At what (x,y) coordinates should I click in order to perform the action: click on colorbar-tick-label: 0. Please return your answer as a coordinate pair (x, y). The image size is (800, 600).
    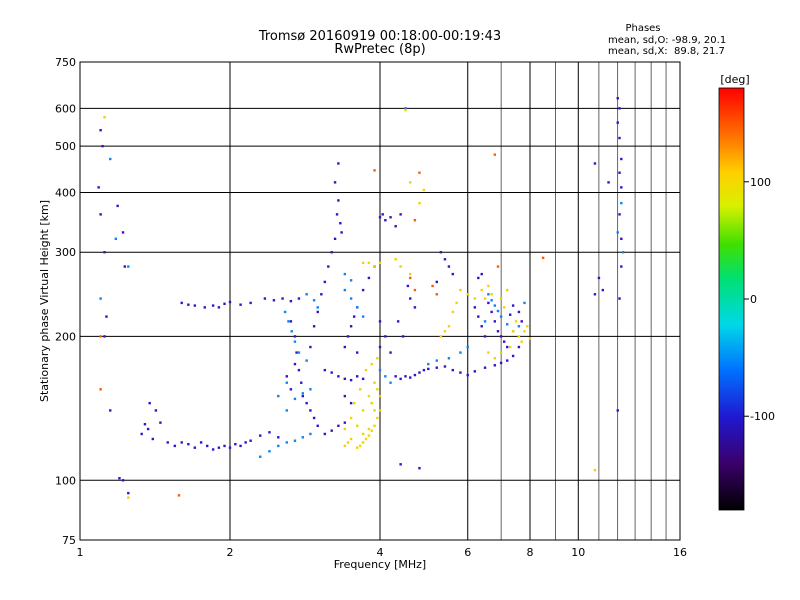
    Looking at the image, I should click on (753, 299).